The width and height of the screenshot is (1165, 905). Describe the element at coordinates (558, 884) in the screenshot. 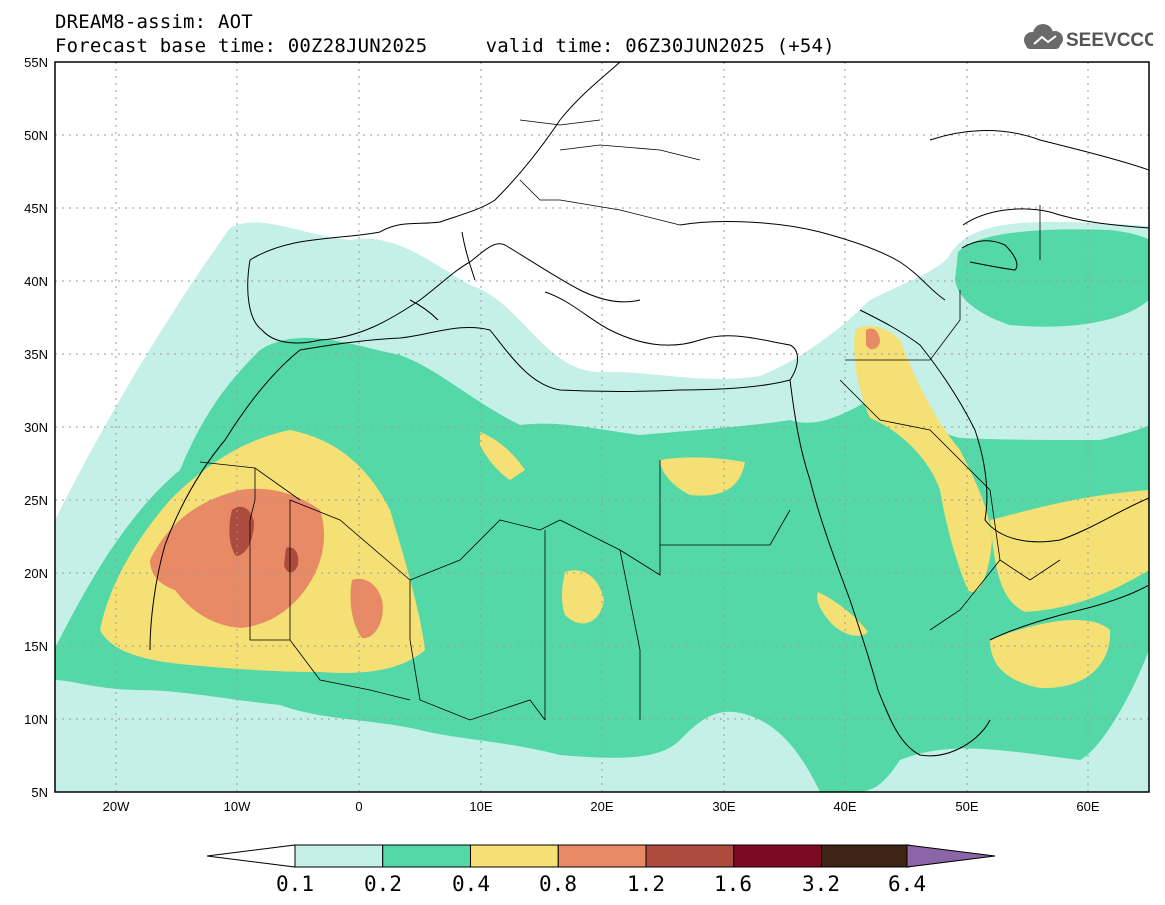

I see `colorbar-label: 0.8` at that location.